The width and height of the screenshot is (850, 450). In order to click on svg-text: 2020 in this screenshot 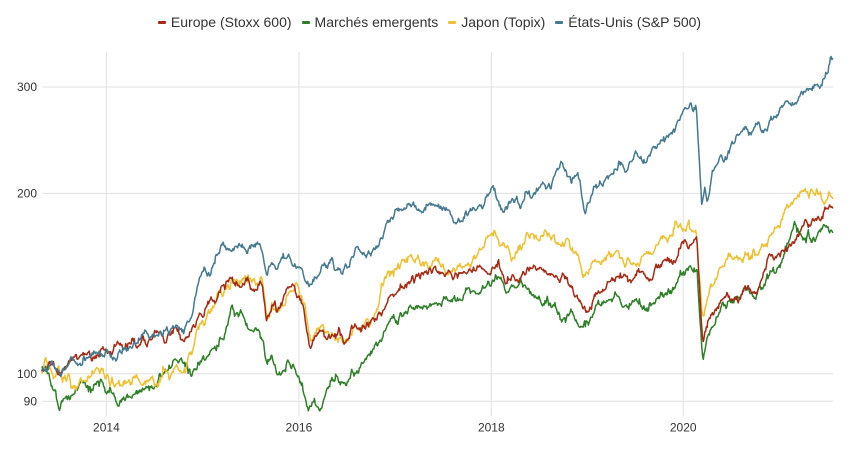, I will do `click(683, 428)`.